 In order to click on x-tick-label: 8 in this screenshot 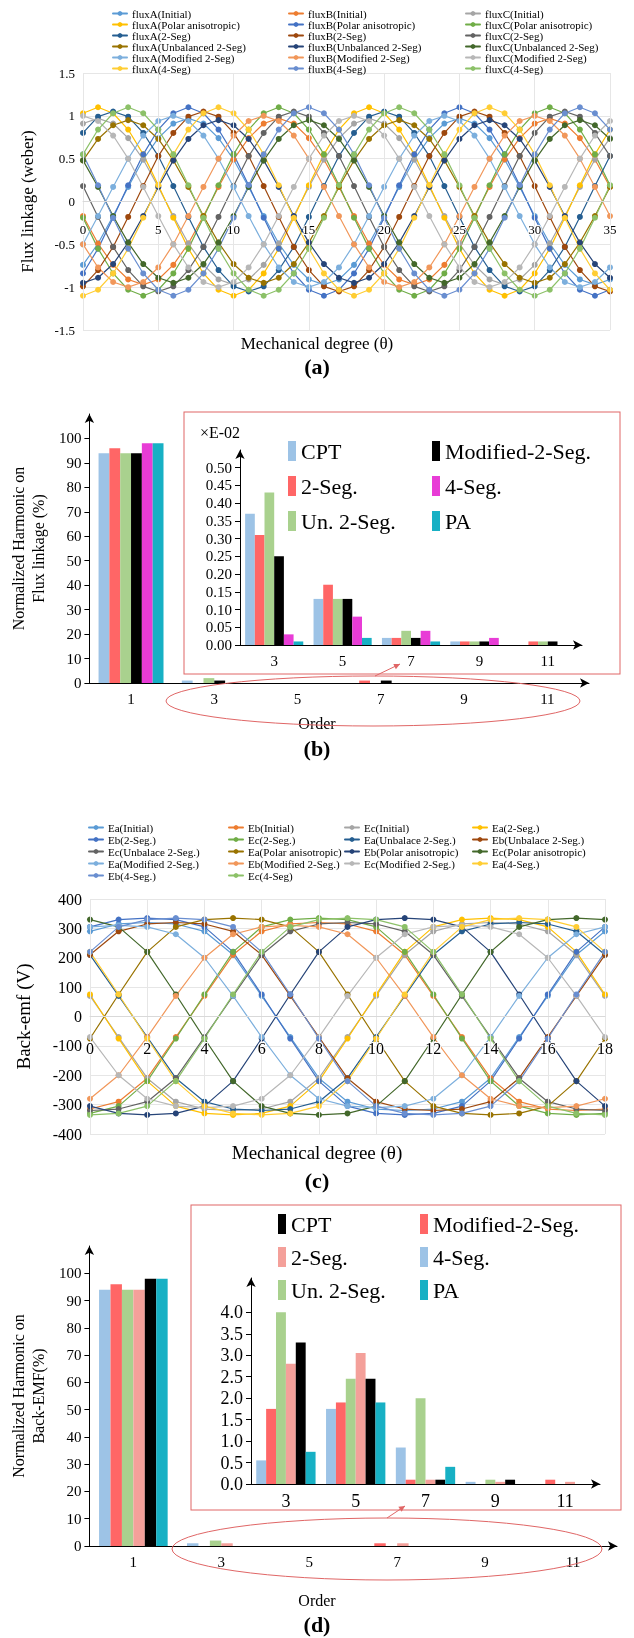, I will do `click(318, 1048)`.